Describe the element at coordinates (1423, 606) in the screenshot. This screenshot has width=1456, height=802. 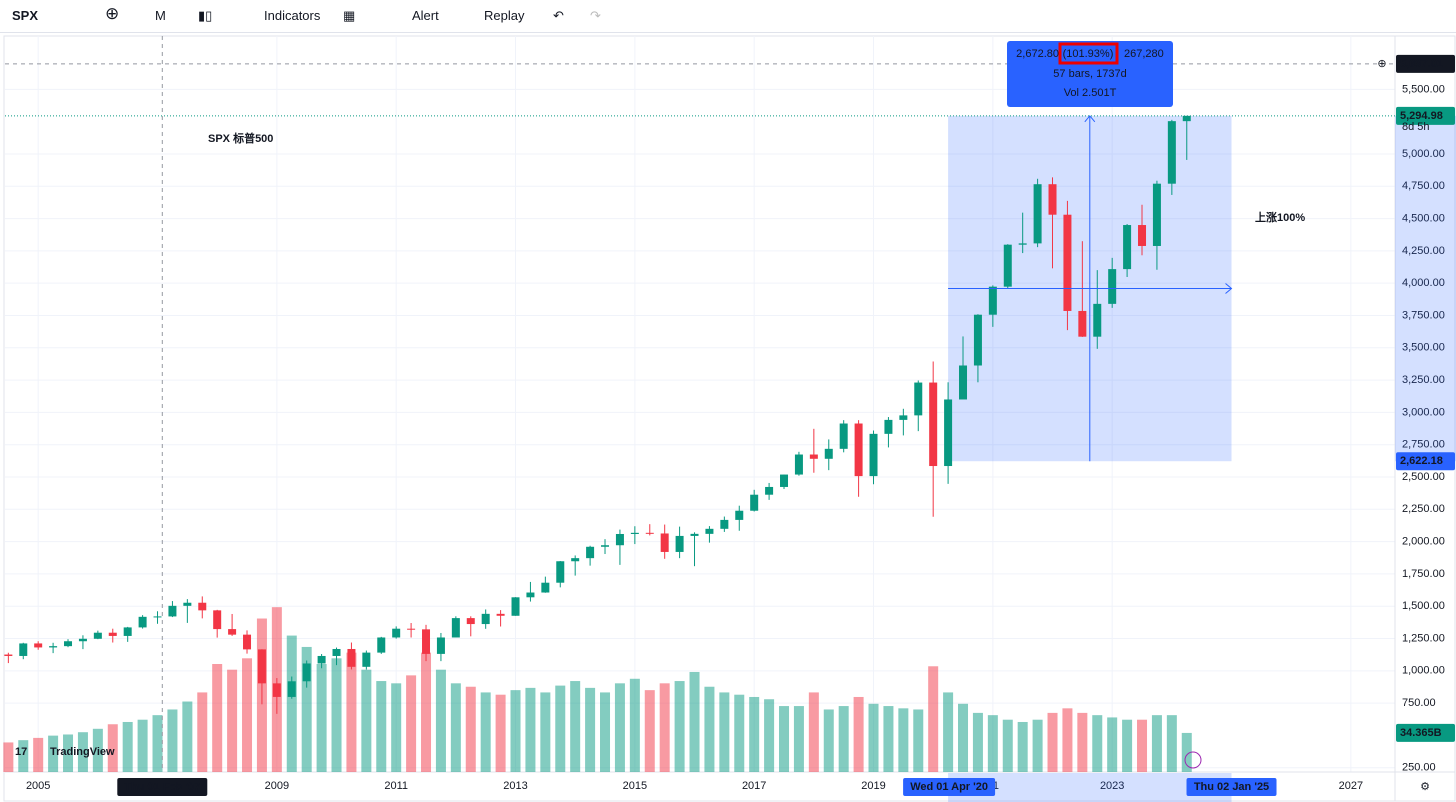
I see `y-tick-label: 1,500.00` at that location.